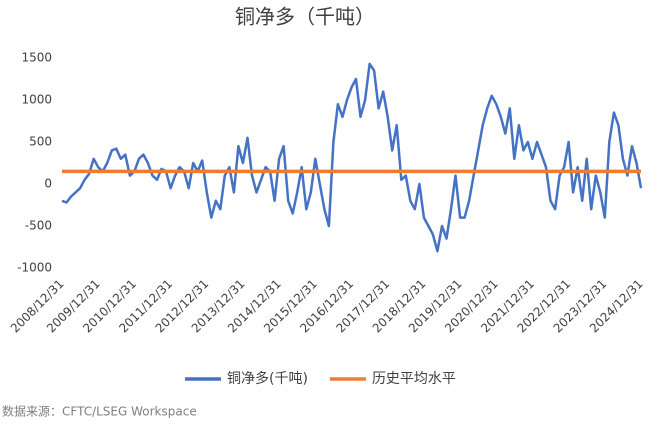 The height and width of the screenshot is (436, 667). What do you see at coordinates (34, 268) in the screenshot?
I see `y-tick-label: -1000` at bounding box center [34, 268].